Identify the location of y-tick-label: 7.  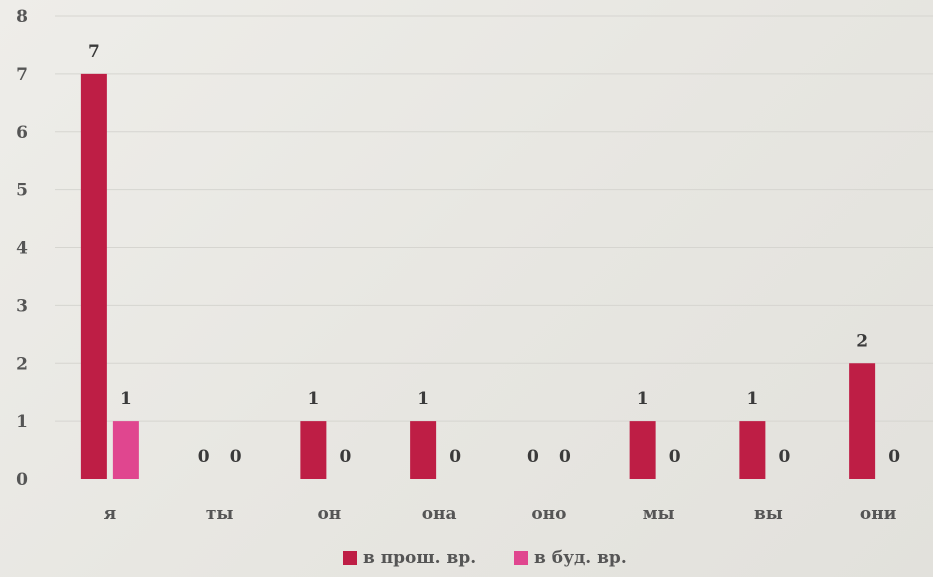
(22, 75).